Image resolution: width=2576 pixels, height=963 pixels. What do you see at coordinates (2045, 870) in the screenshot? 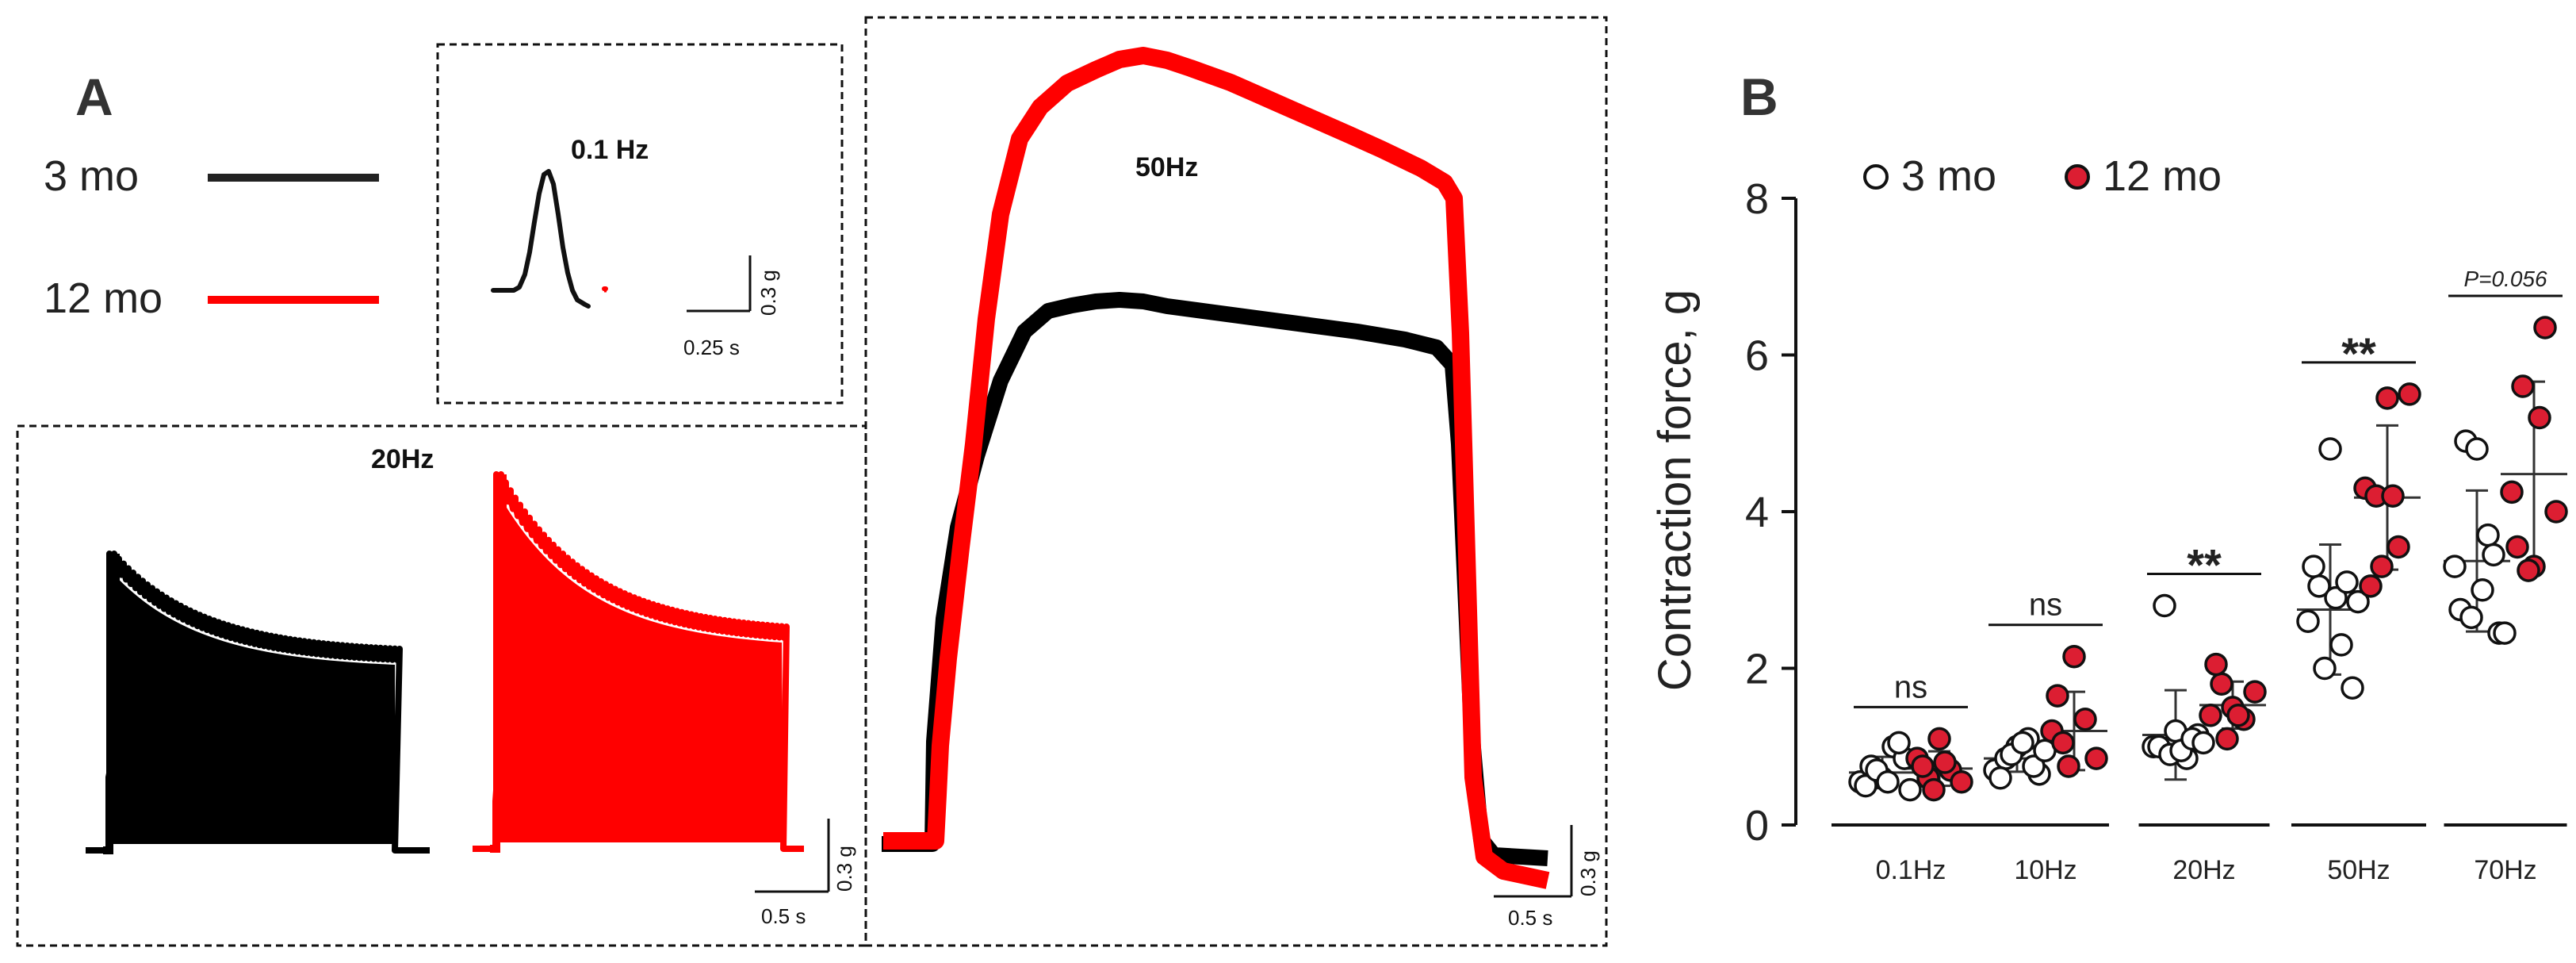
I see `x-tick-label: 10Hz` at bounding box center [2045, 870].